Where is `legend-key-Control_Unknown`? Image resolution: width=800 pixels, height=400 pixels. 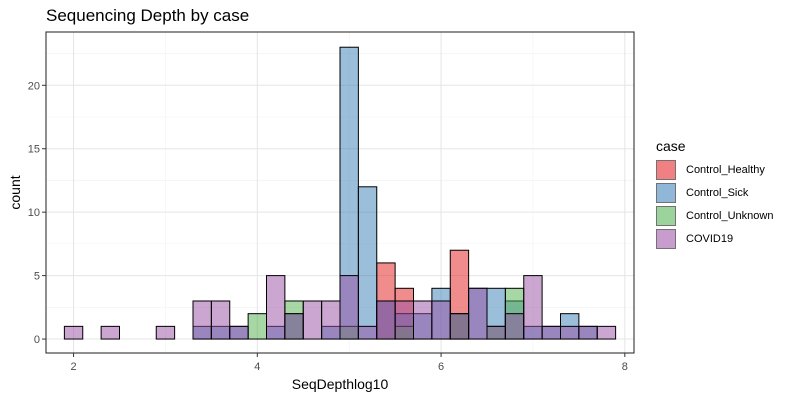
legend-key-Control_Unknown is located at coordinates (666, 215).